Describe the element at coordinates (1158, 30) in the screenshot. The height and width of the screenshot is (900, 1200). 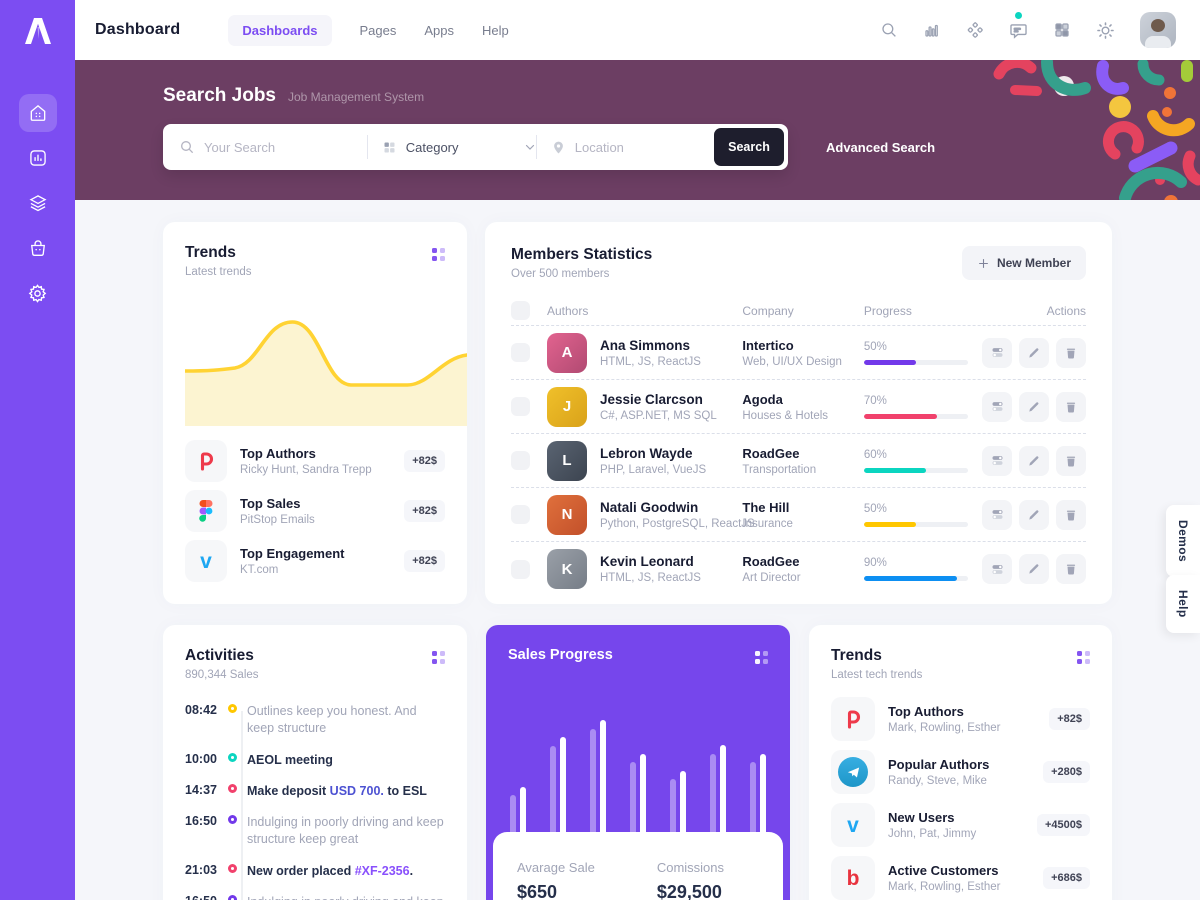
I see `user-avatar` at that location.